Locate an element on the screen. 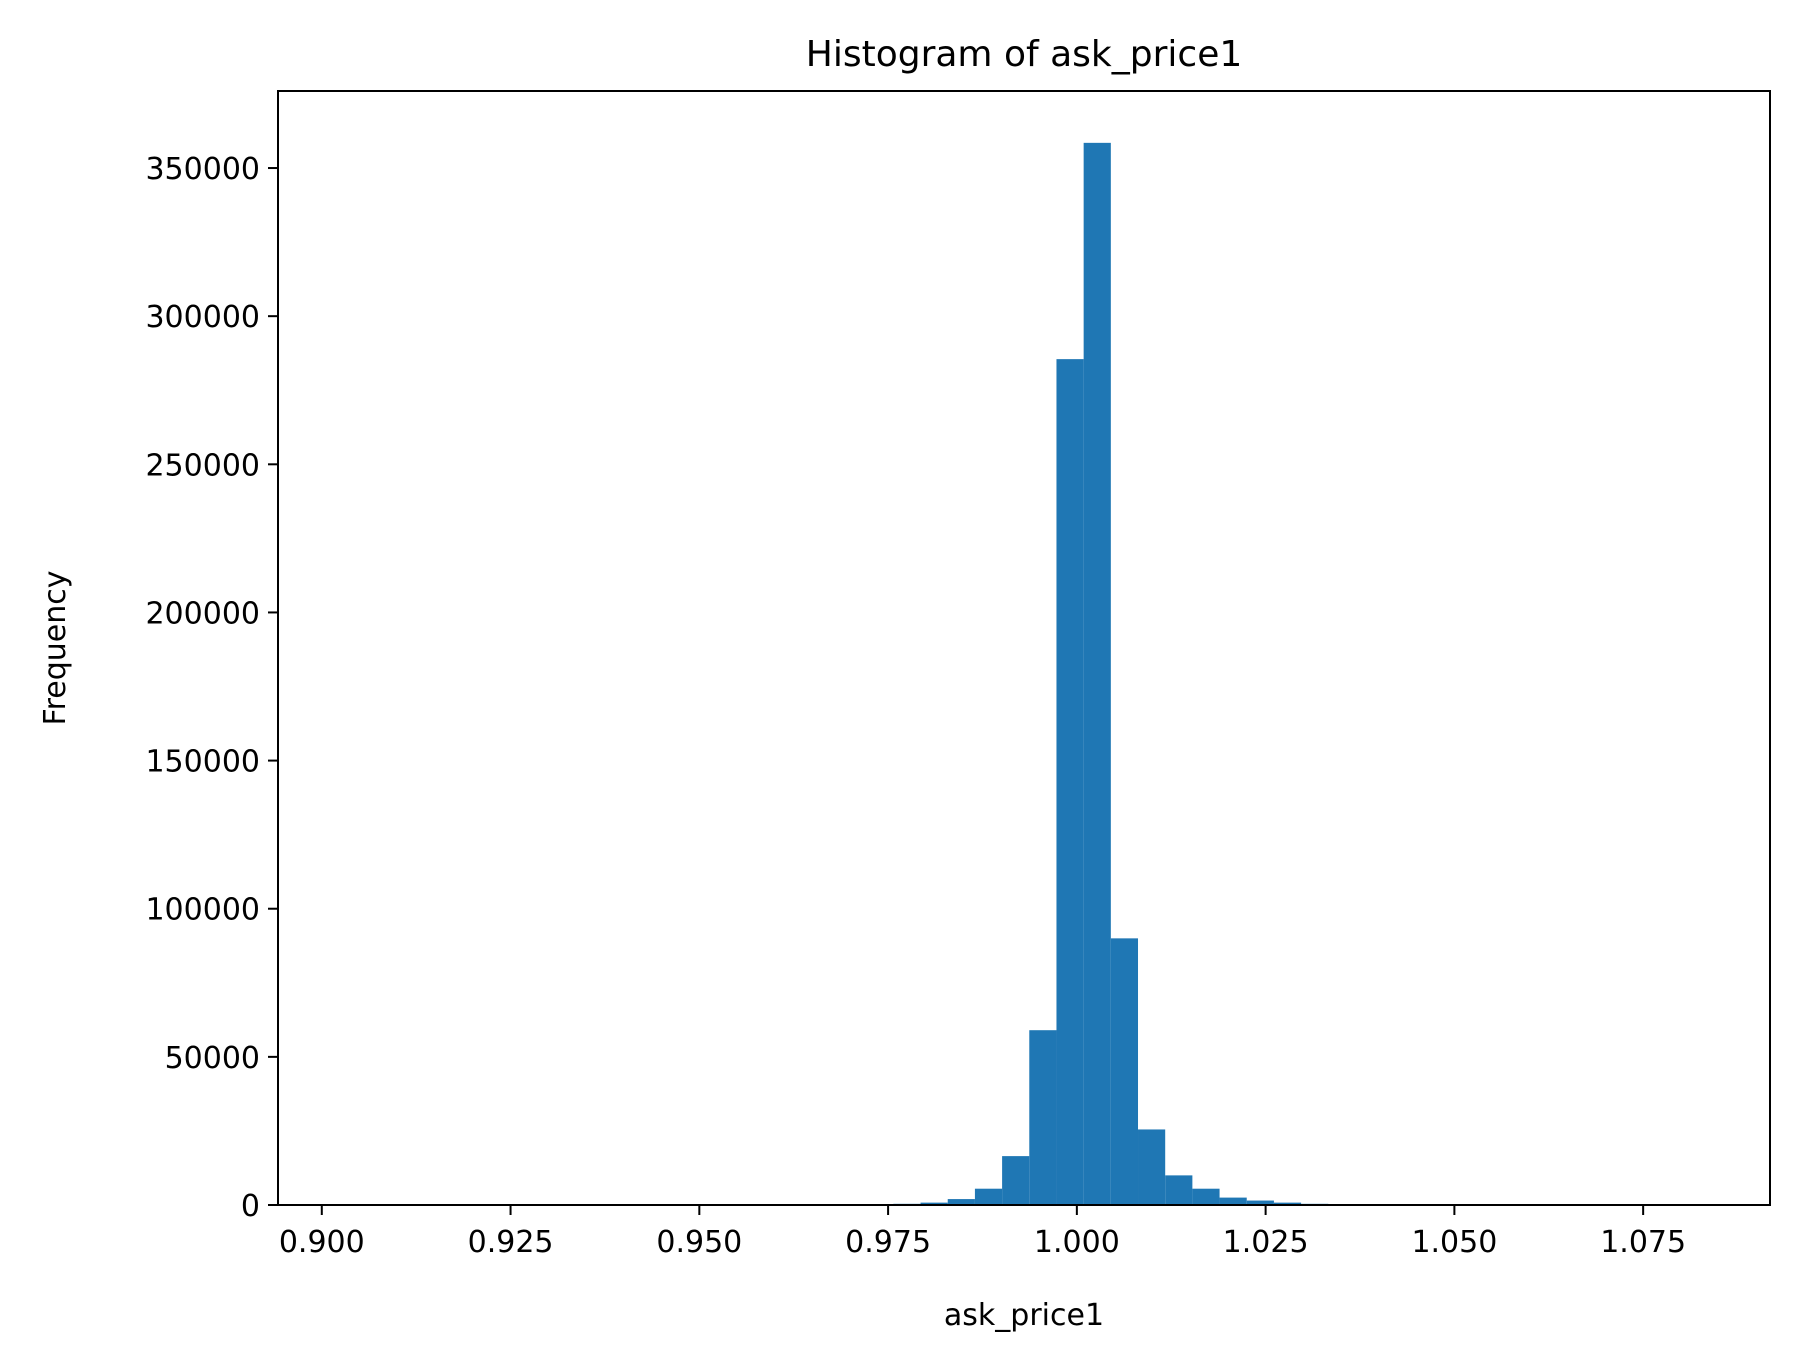  chart-title: Histogram of ask_price1 is located at coordinates (1024, 54).